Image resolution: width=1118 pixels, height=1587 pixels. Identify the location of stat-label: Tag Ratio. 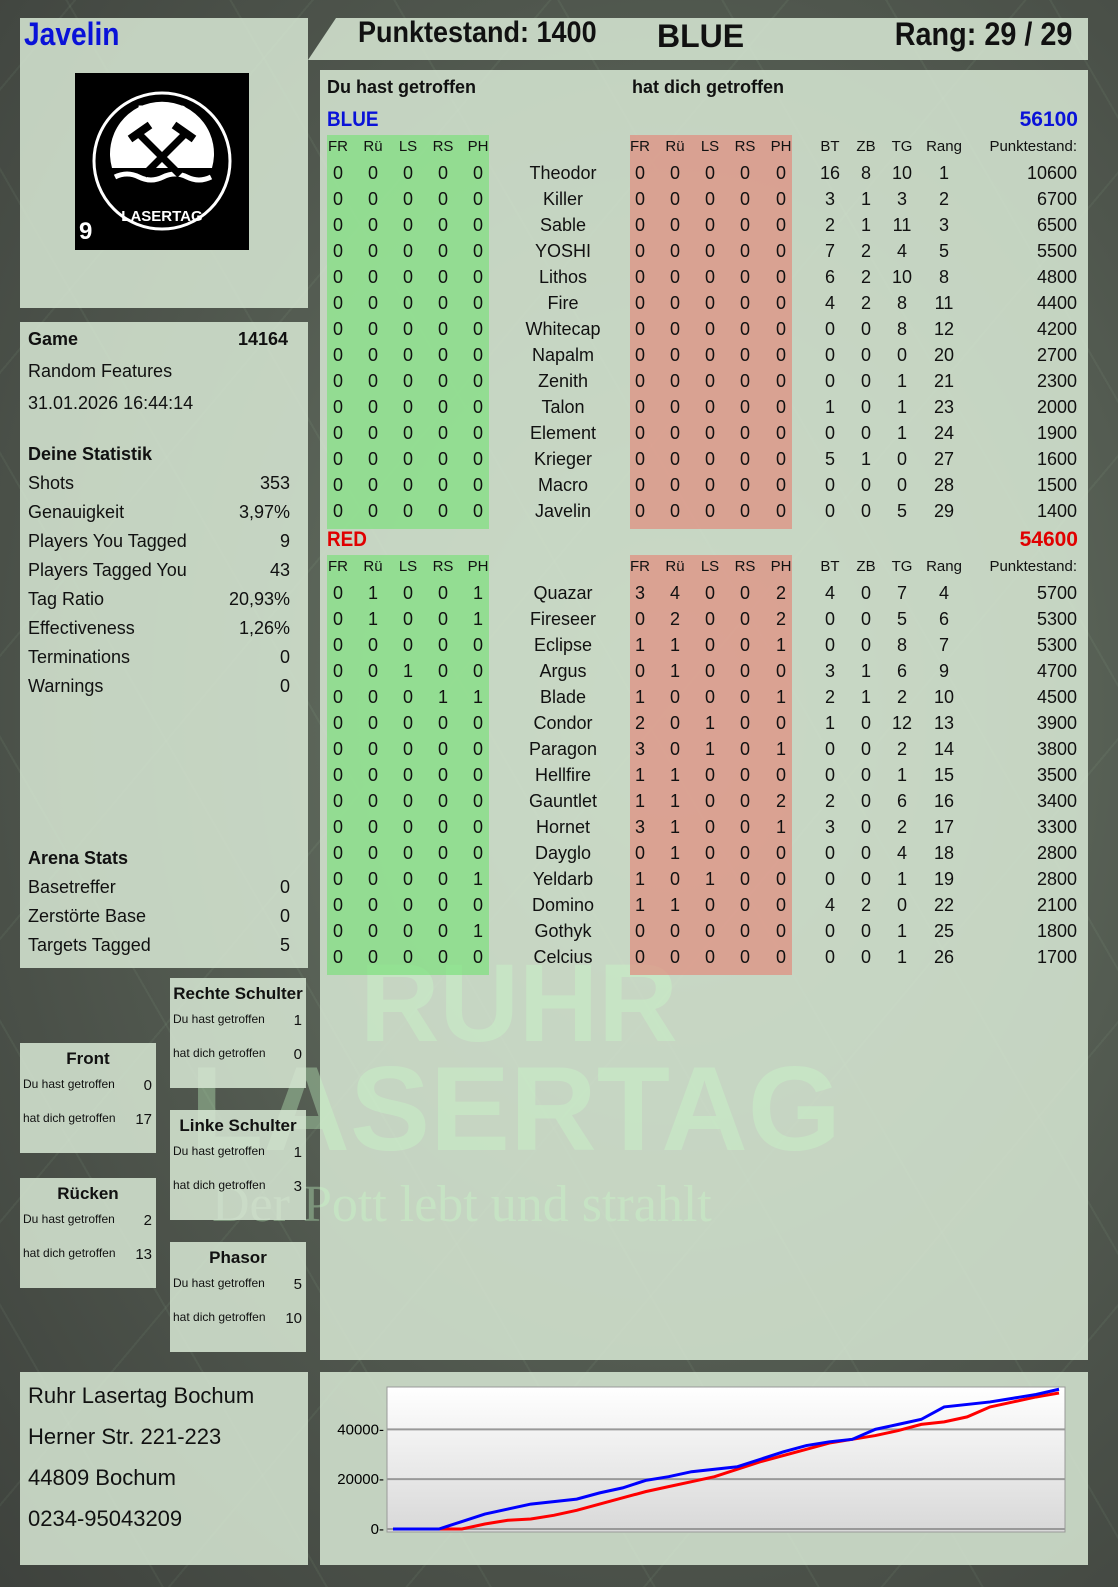
(66, 599).